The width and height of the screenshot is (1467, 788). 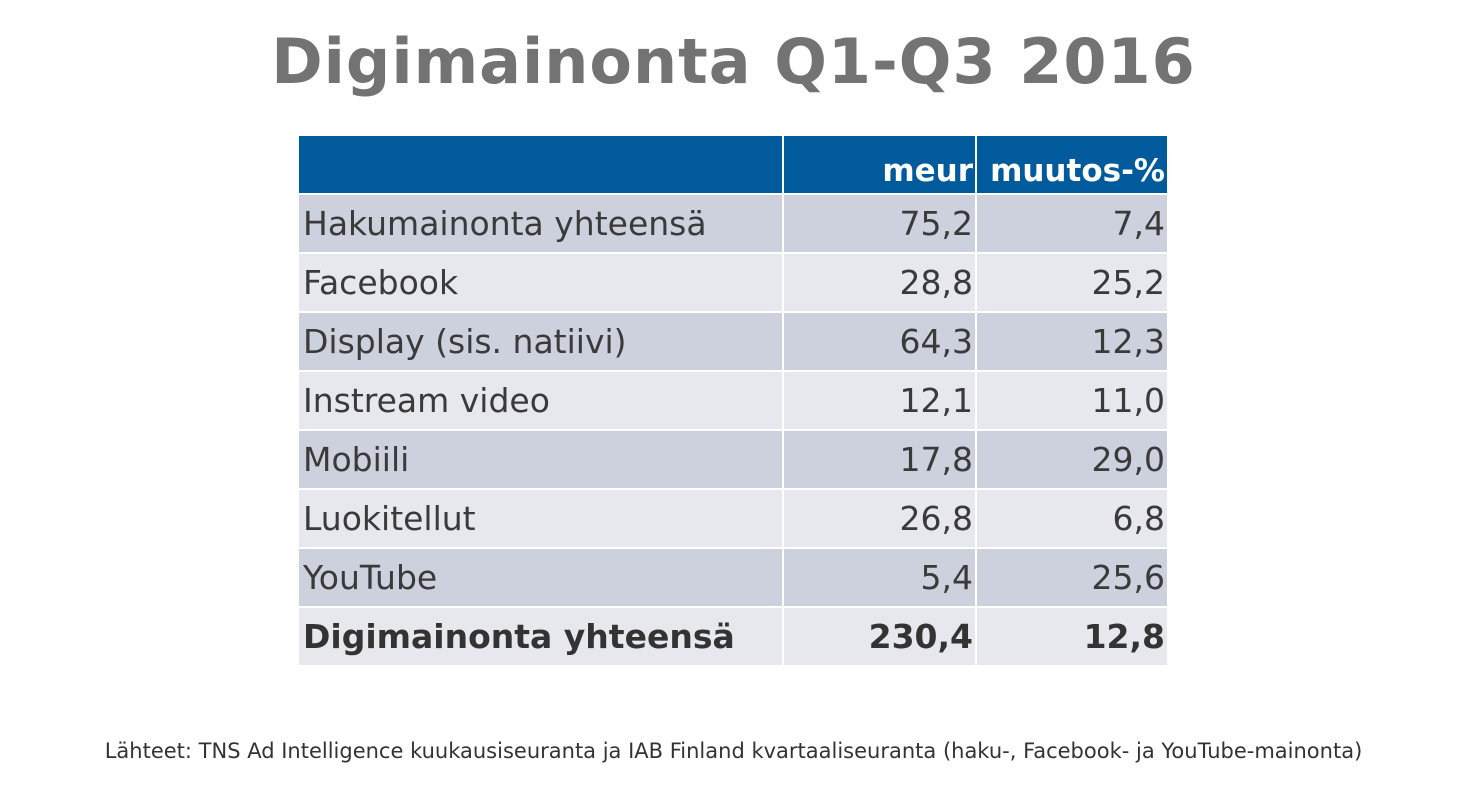 I want to click on row-meur: 64,3, so click(x=880, y=342).